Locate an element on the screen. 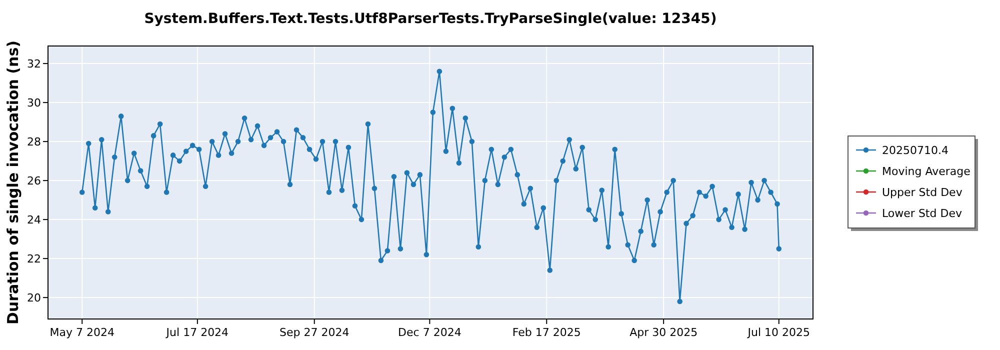 This screenshot has width=1000, height=350. y-tick-label: 26 is located at coordinates (34, 181).